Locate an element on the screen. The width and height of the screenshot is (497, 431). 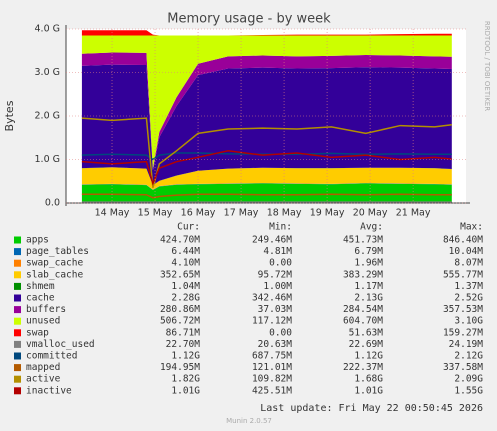
legend-name: committed is located at coordinates (51, 356).